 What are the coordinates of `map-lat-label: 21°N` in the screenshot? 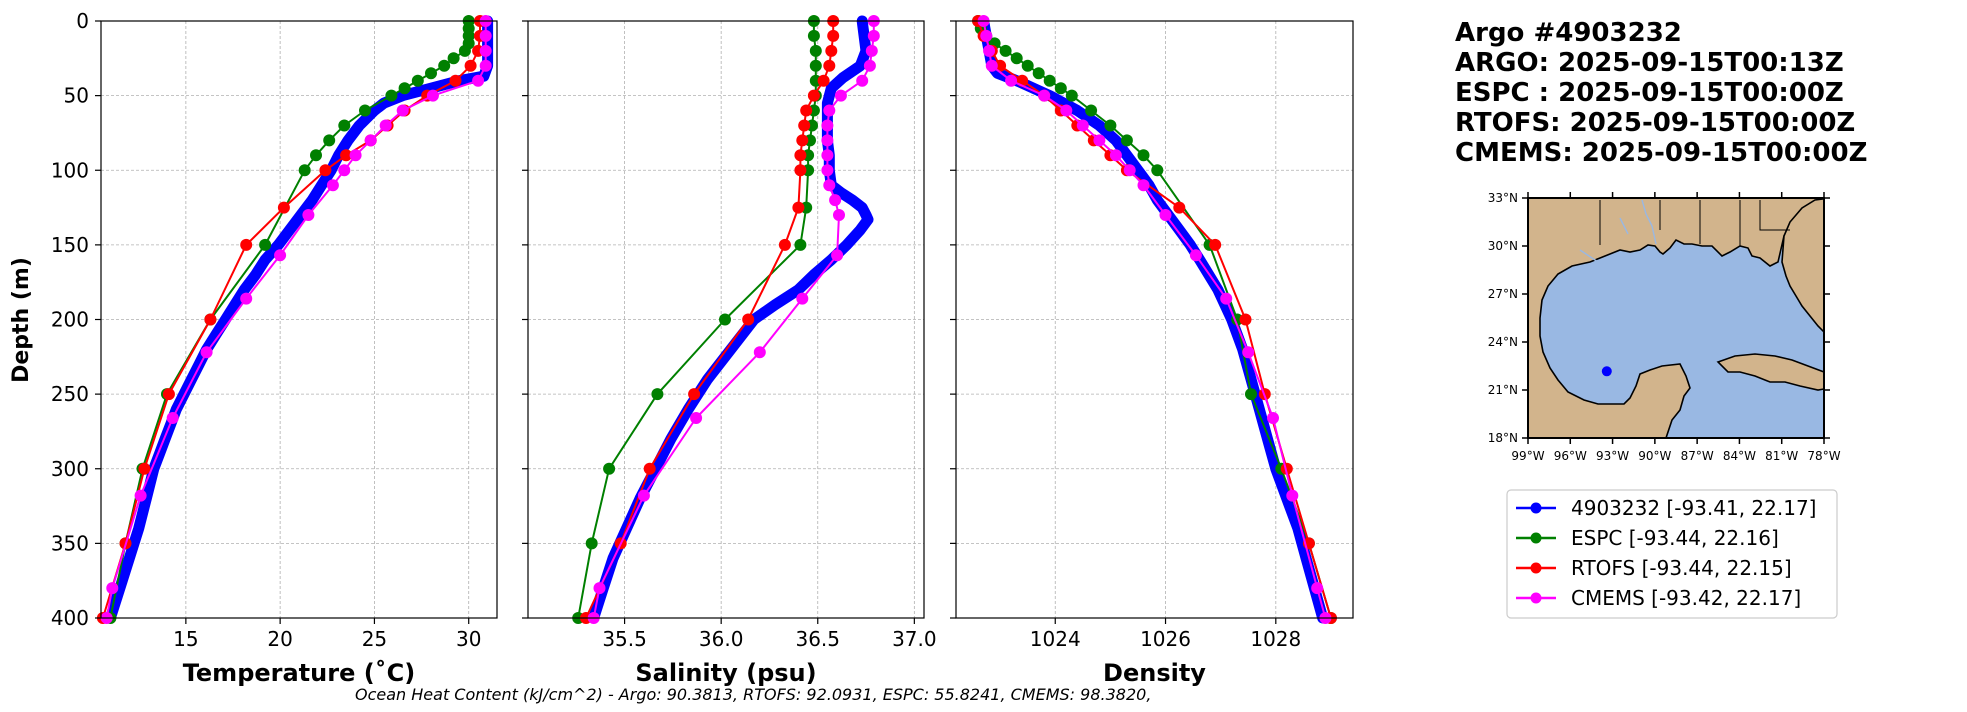 It's located at (1503, 390).